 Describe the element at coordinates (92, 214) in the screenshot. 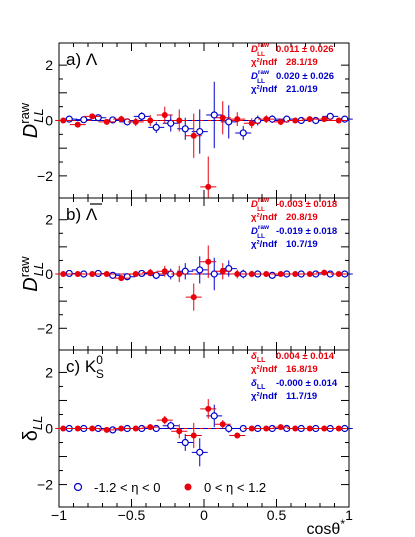

I see `panel-particle: Λ` at that location.